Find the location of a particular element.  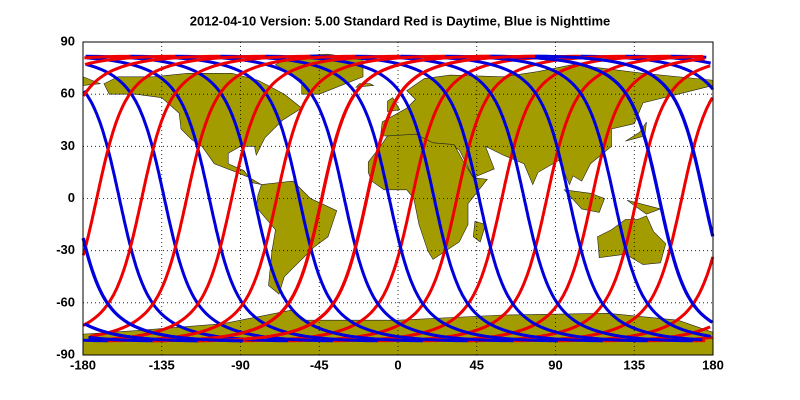

x-tick-label: 90 is located at coordinates (555, 364).